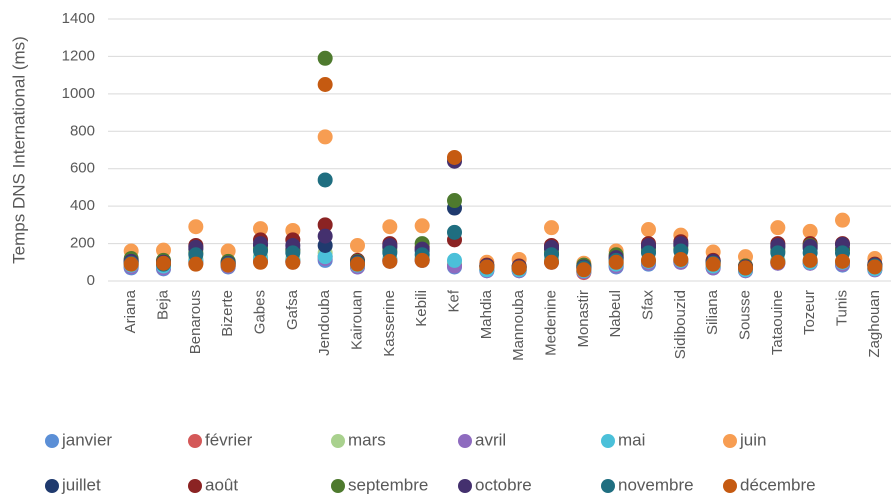 The height and width of the screenshot is (499, 894). I want to click on x-tick-label: Kef, so click(453, 300).